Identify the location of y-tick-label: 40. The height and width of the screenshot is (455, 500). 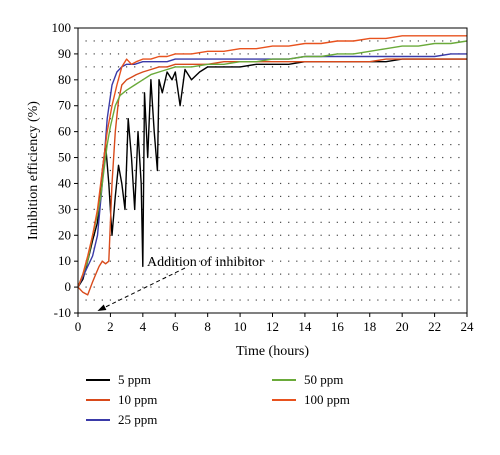
(64, 182).